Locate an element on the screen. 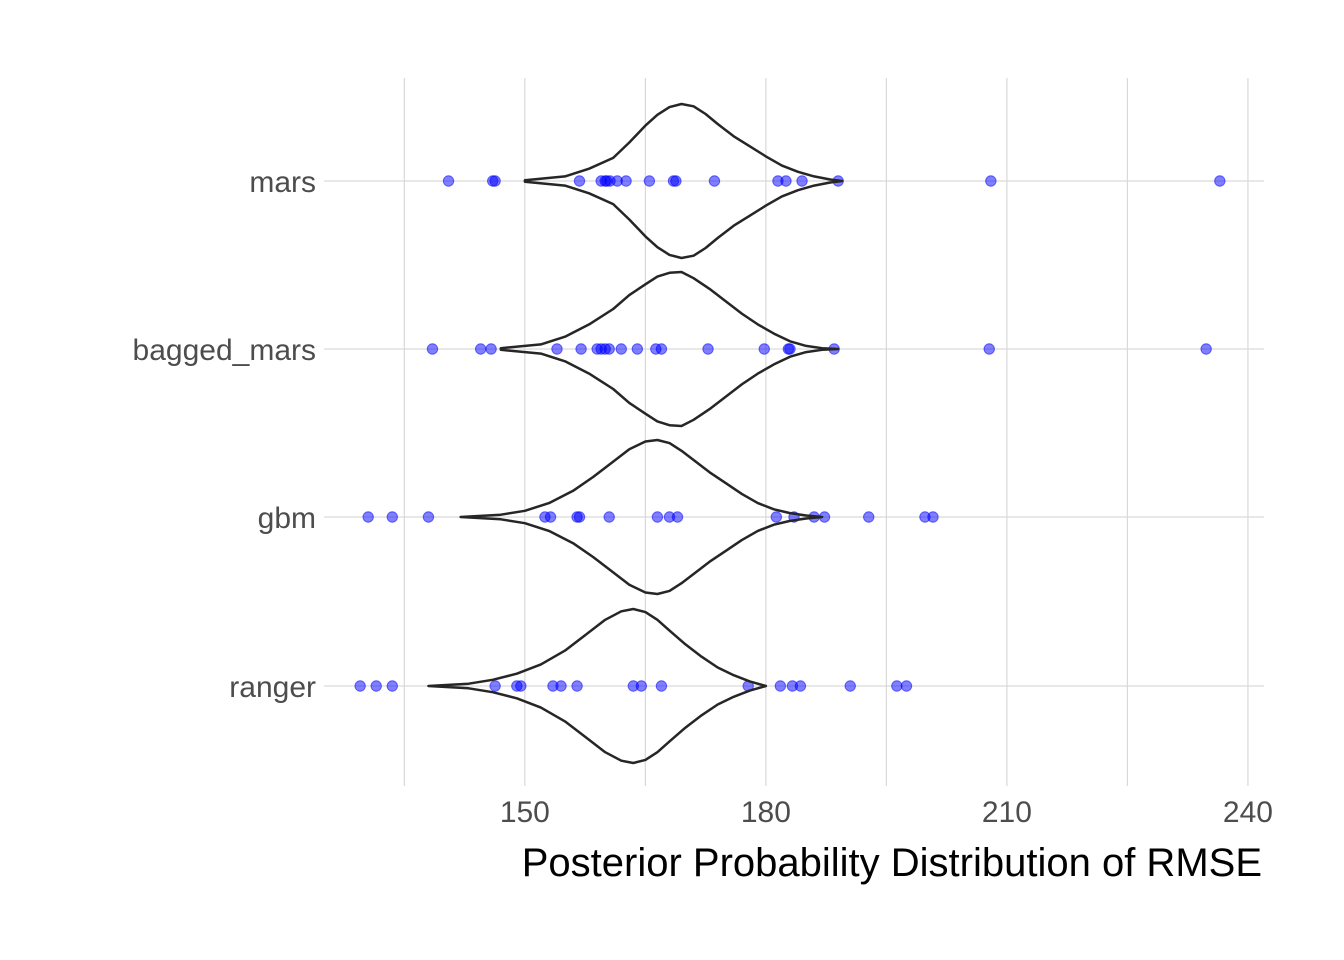  x-tick-label: 240 is located at coordinates (1248, 812).